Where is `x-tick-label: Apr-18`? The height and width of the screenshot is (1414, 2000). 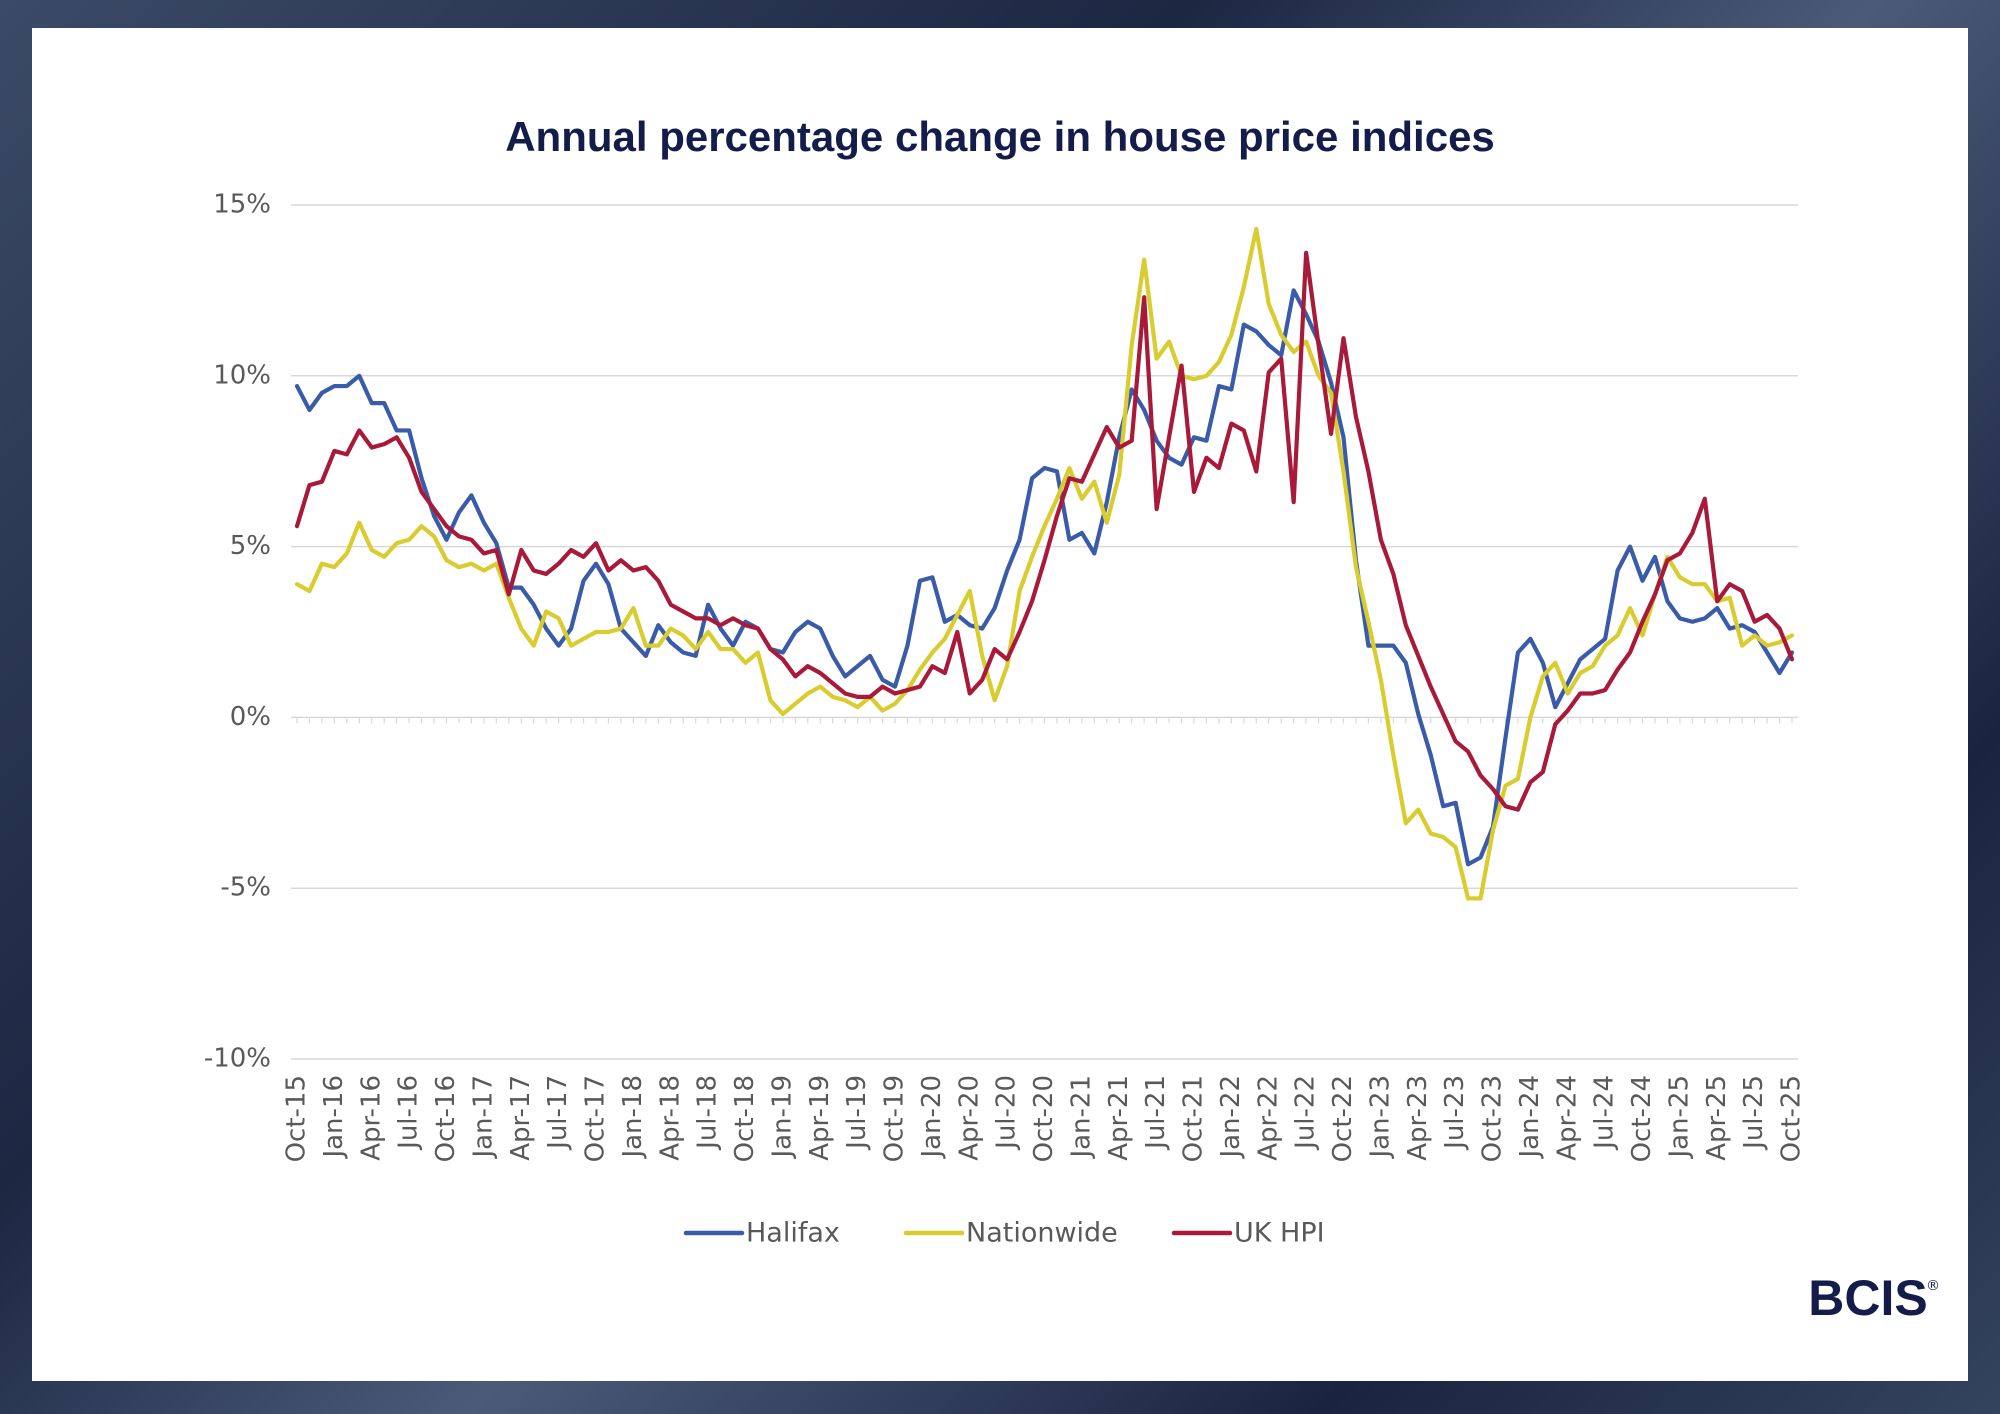 x-tick-label: Apr-18 is located at coordinates (670, 1118).